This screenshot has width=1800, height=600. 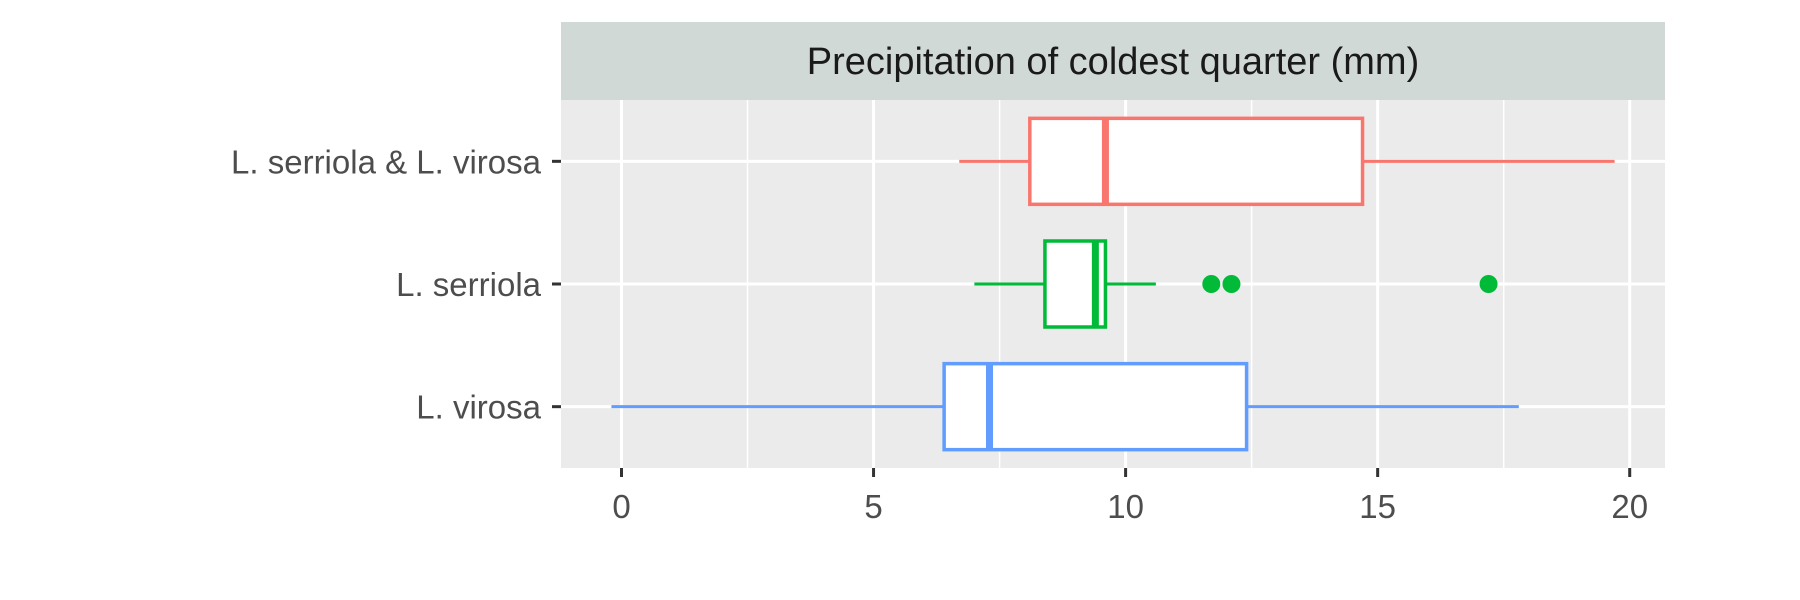 What do you see at coordinates (1125, 506) in the screenshot?
I see `x-tick-label: 10` at bounding box center [1125, 506].